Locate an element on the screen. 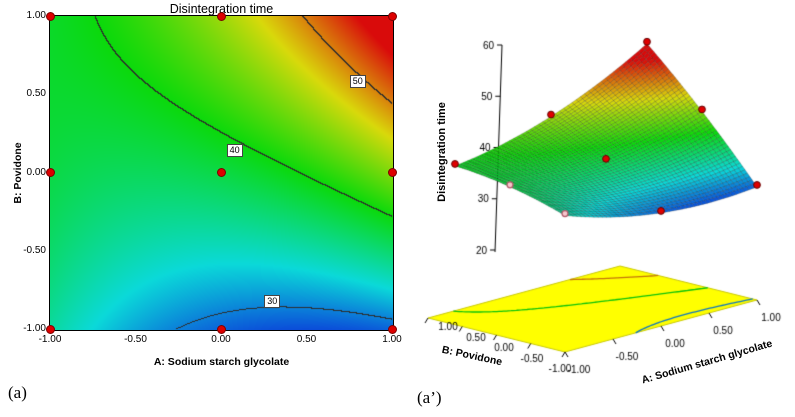  caption-a-prime: (a’) is located at coordinates (429, 397).